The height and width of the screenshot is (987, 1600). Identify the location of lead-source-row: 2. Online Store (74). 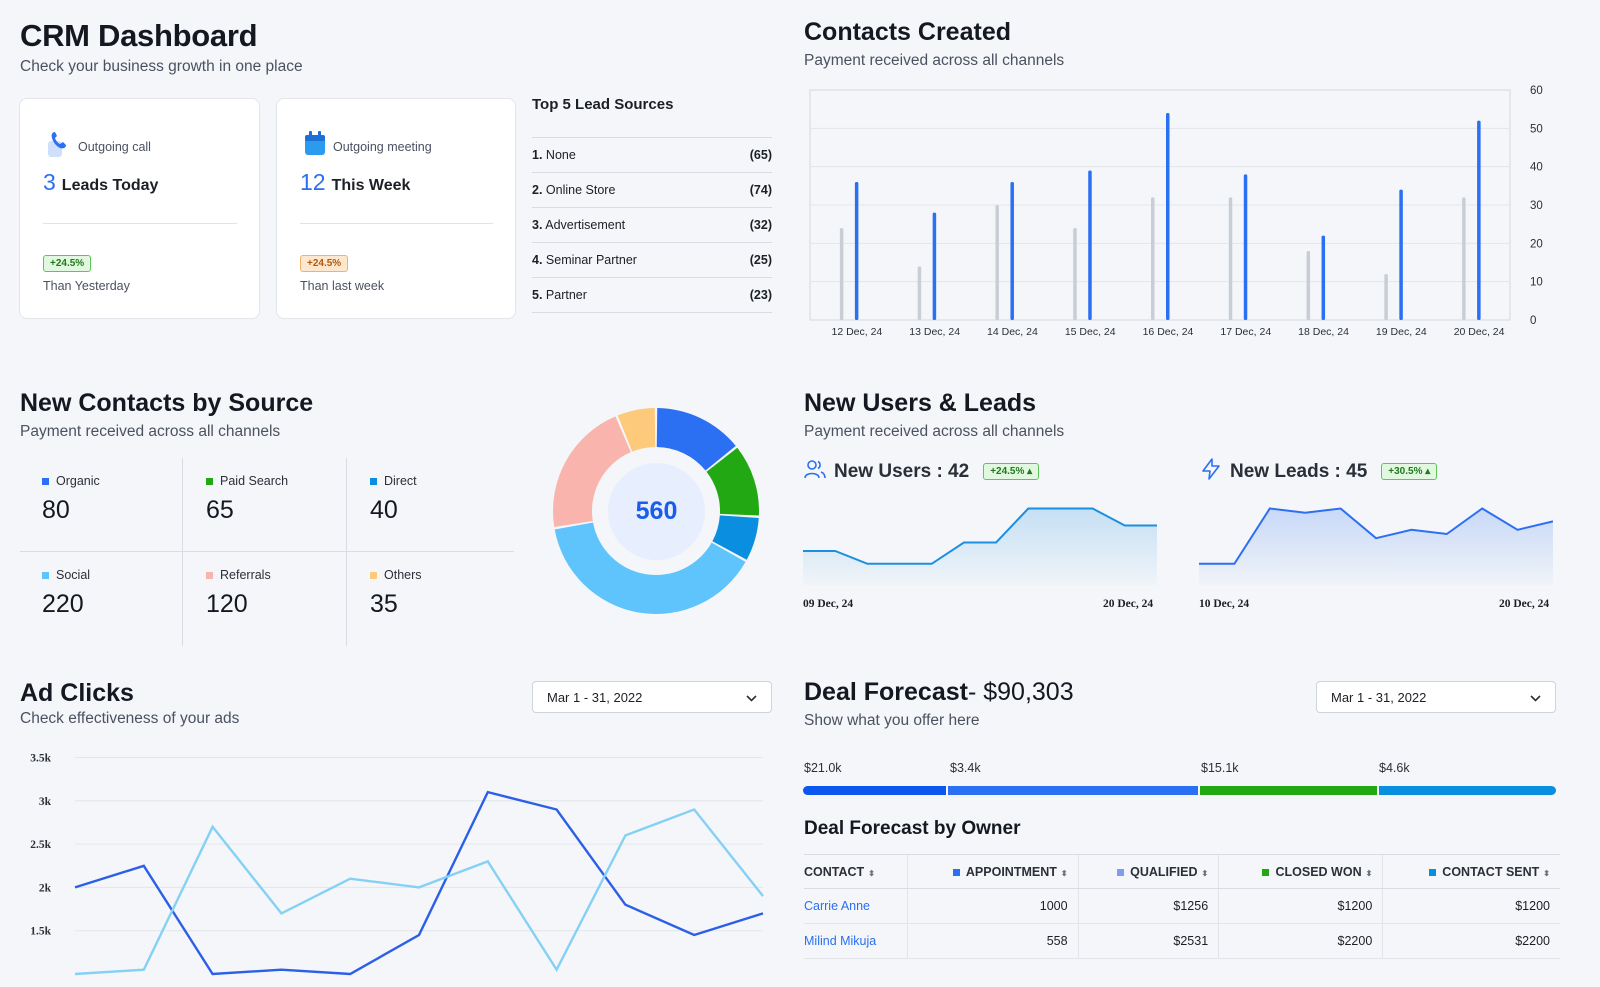
(652, 189).